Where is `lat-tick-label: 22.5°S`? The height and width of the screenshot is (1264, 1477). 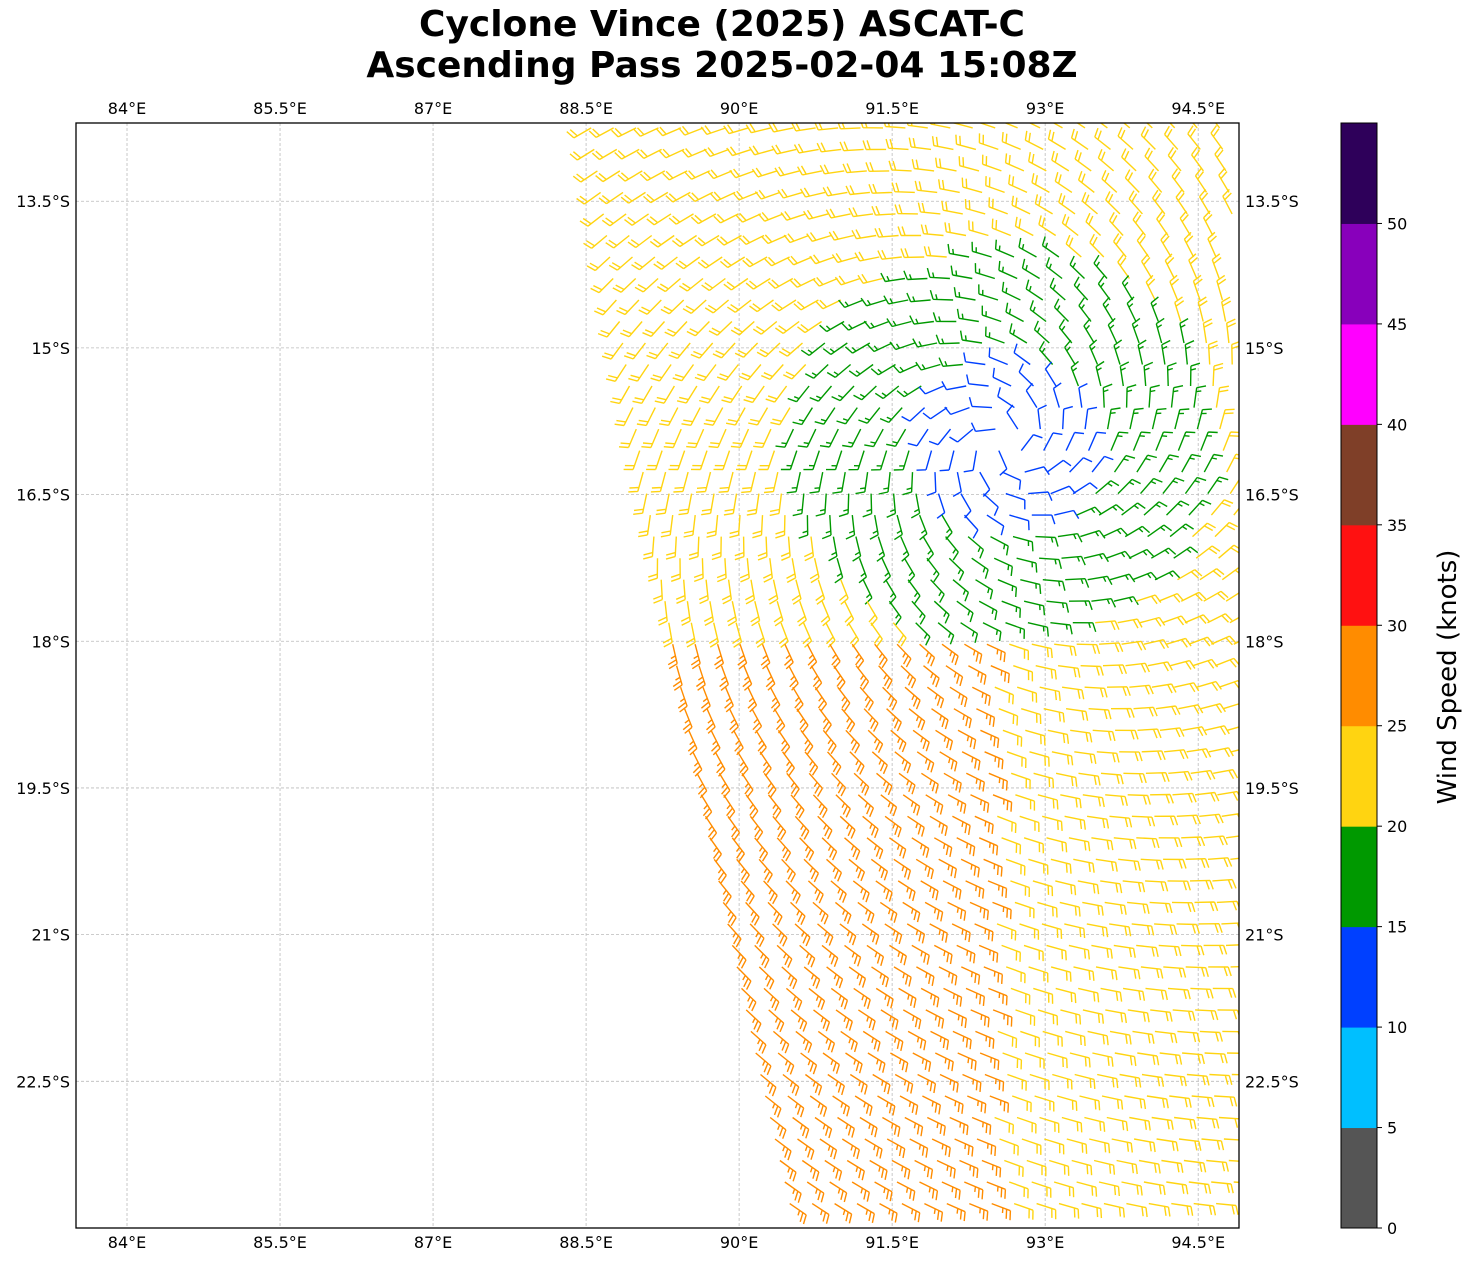 lat-tick-label: 22.5°S is located at coordinates (1272, 1081).